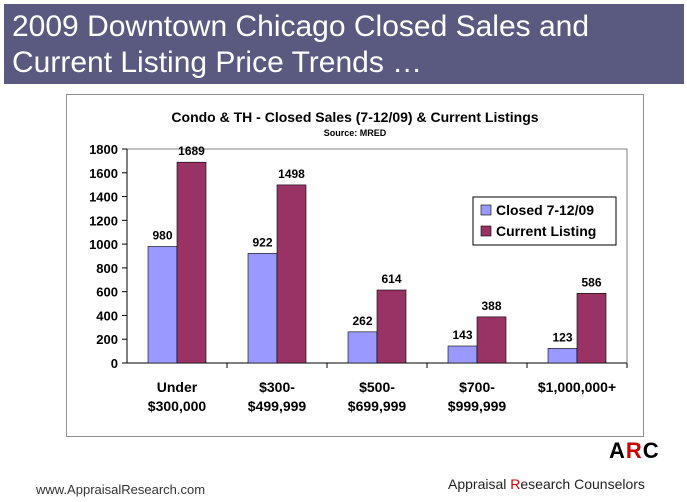 This screenshot has height=502, width=687. Describe the element at coordinates (191, 151) in the screenshot. I see `data-label-current-listing: 1689` at that location.